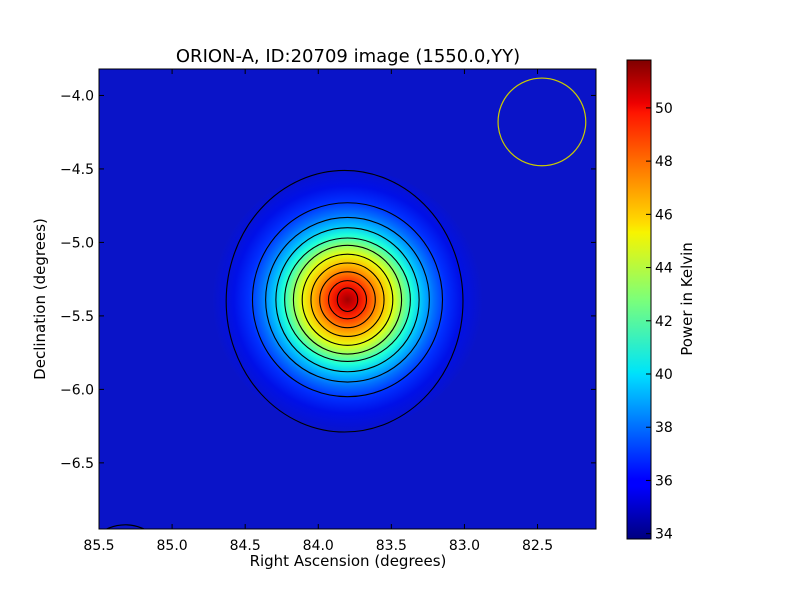  What do you see at coordinates (125, 526) in the screenshot?
I see `corner-contour-line` at bounding box center [125, 526].